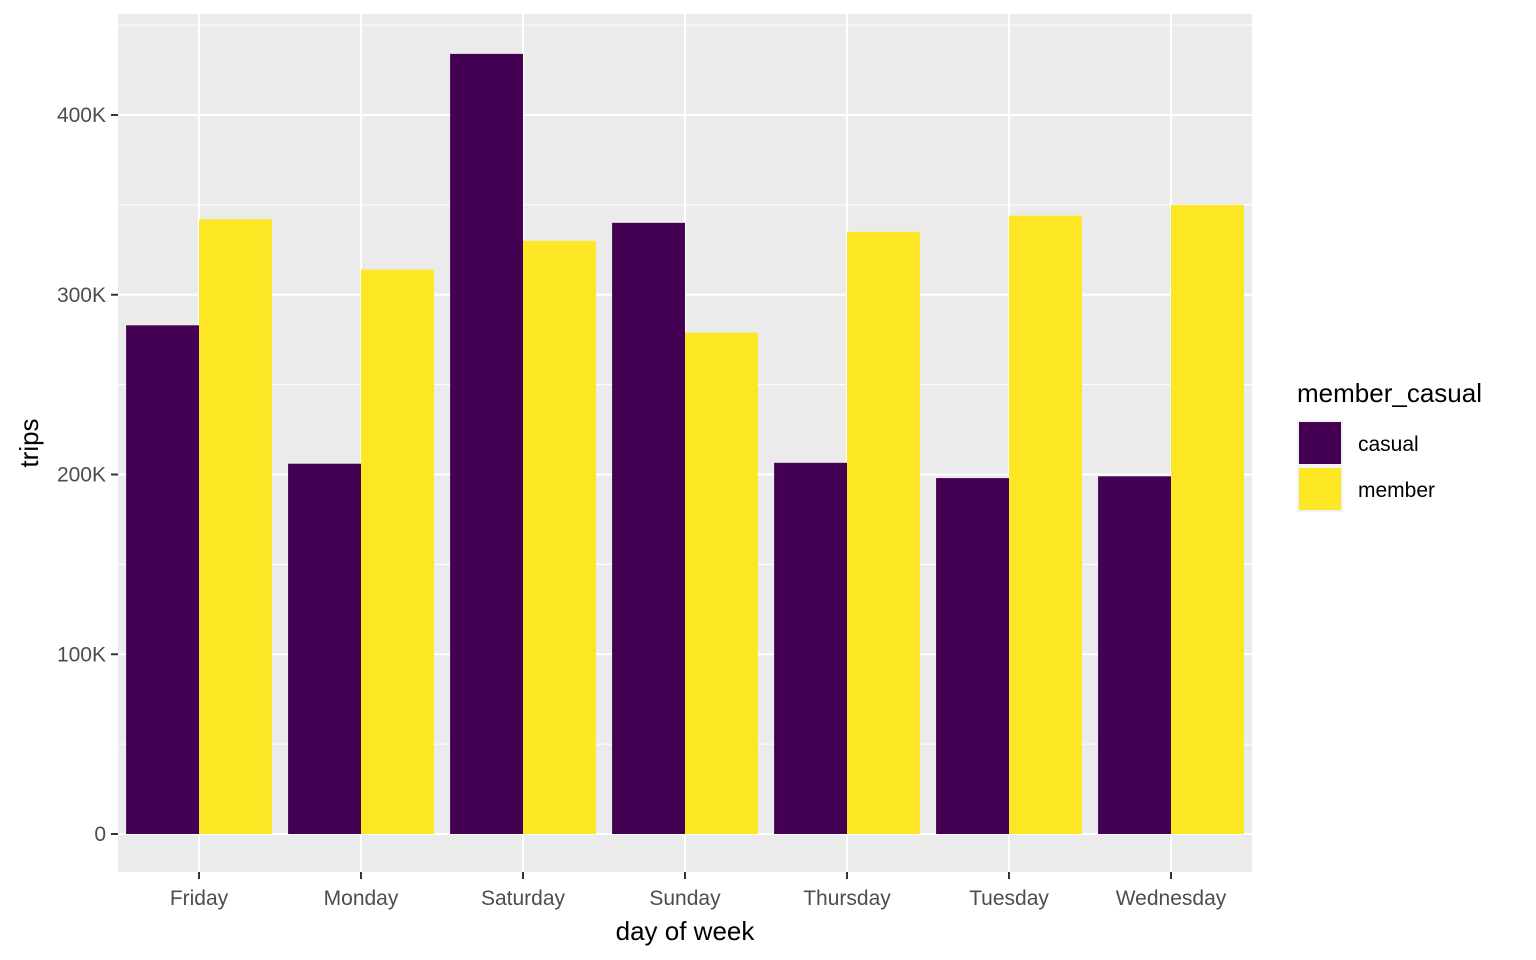  Describe the element at coordinates (100, 834) in the screenshot. I see `y-tick-label: 0` at that location.